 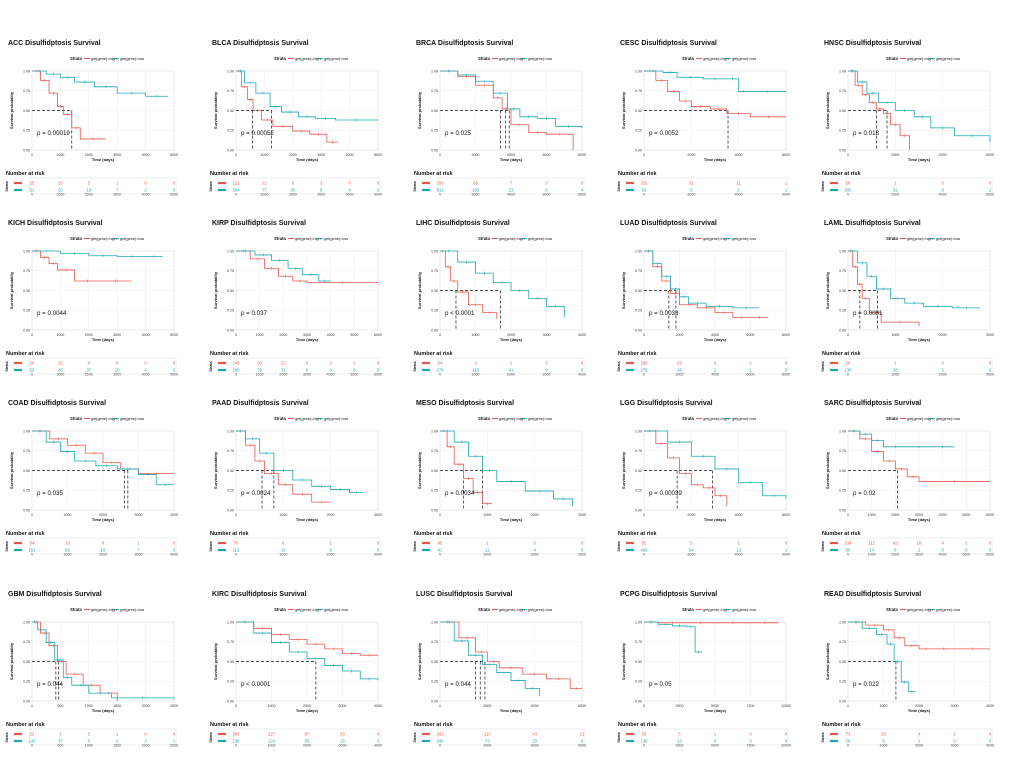 I want to click on km-curve-high, so click(x=686, y=468).